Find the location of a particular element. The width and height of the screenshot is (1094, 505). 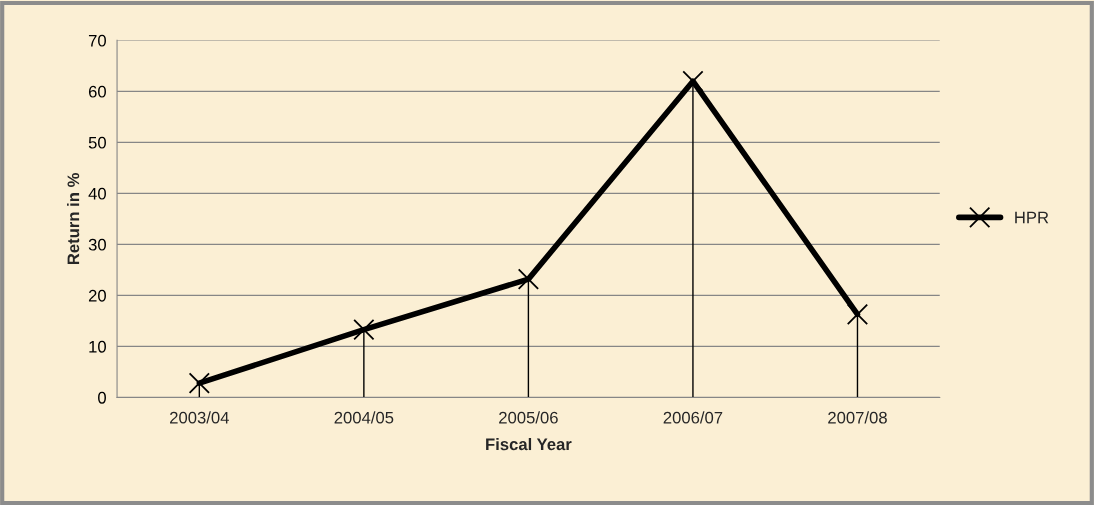

y-tick-label: 50 is located at coordinates (97, 142).